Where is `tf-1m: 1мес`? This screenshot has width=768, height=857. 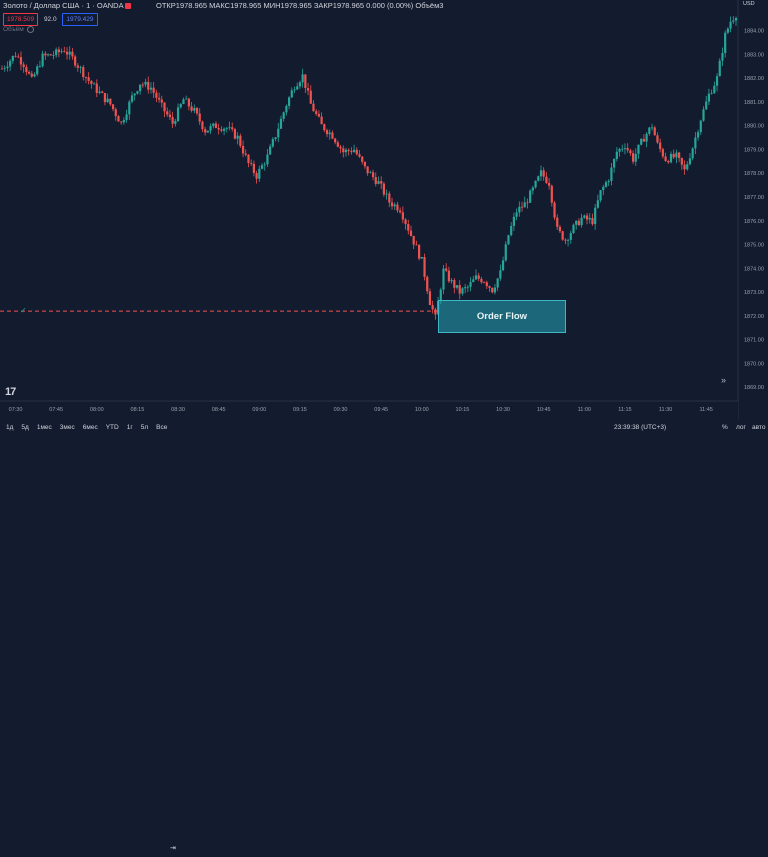 tf-1m: 1мес is located at coordinates (44, 427).